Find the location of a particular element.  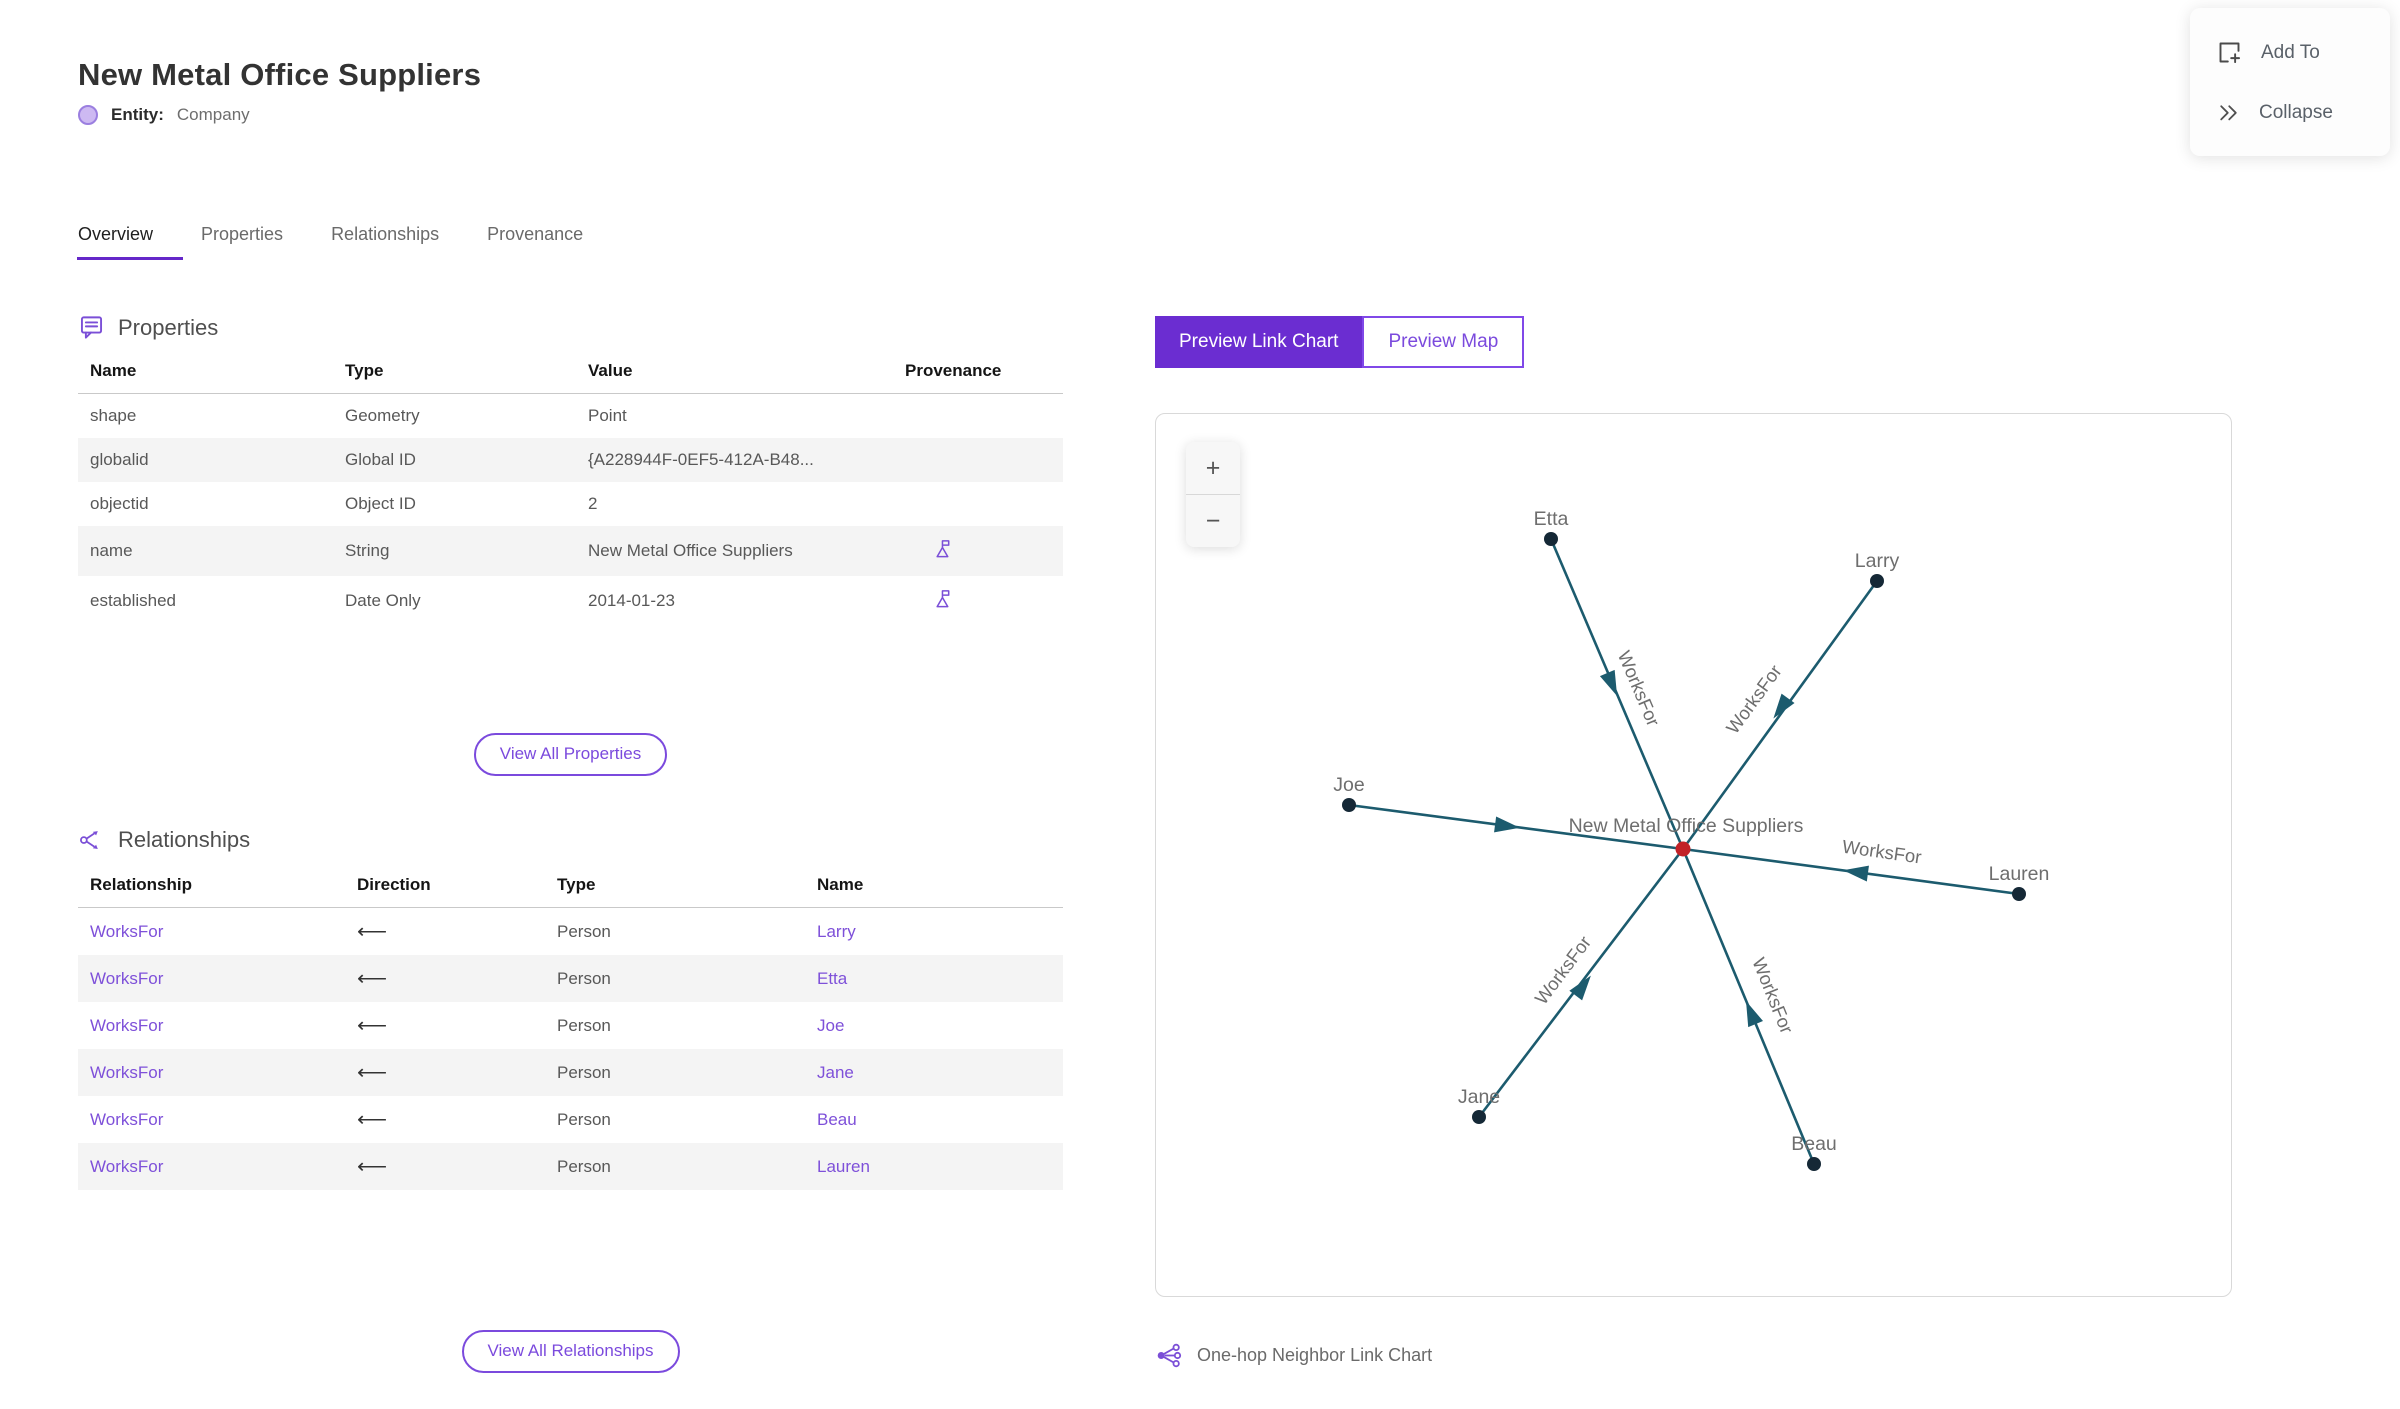

zoom-in-button: + is located at coordinates (1213, 468).